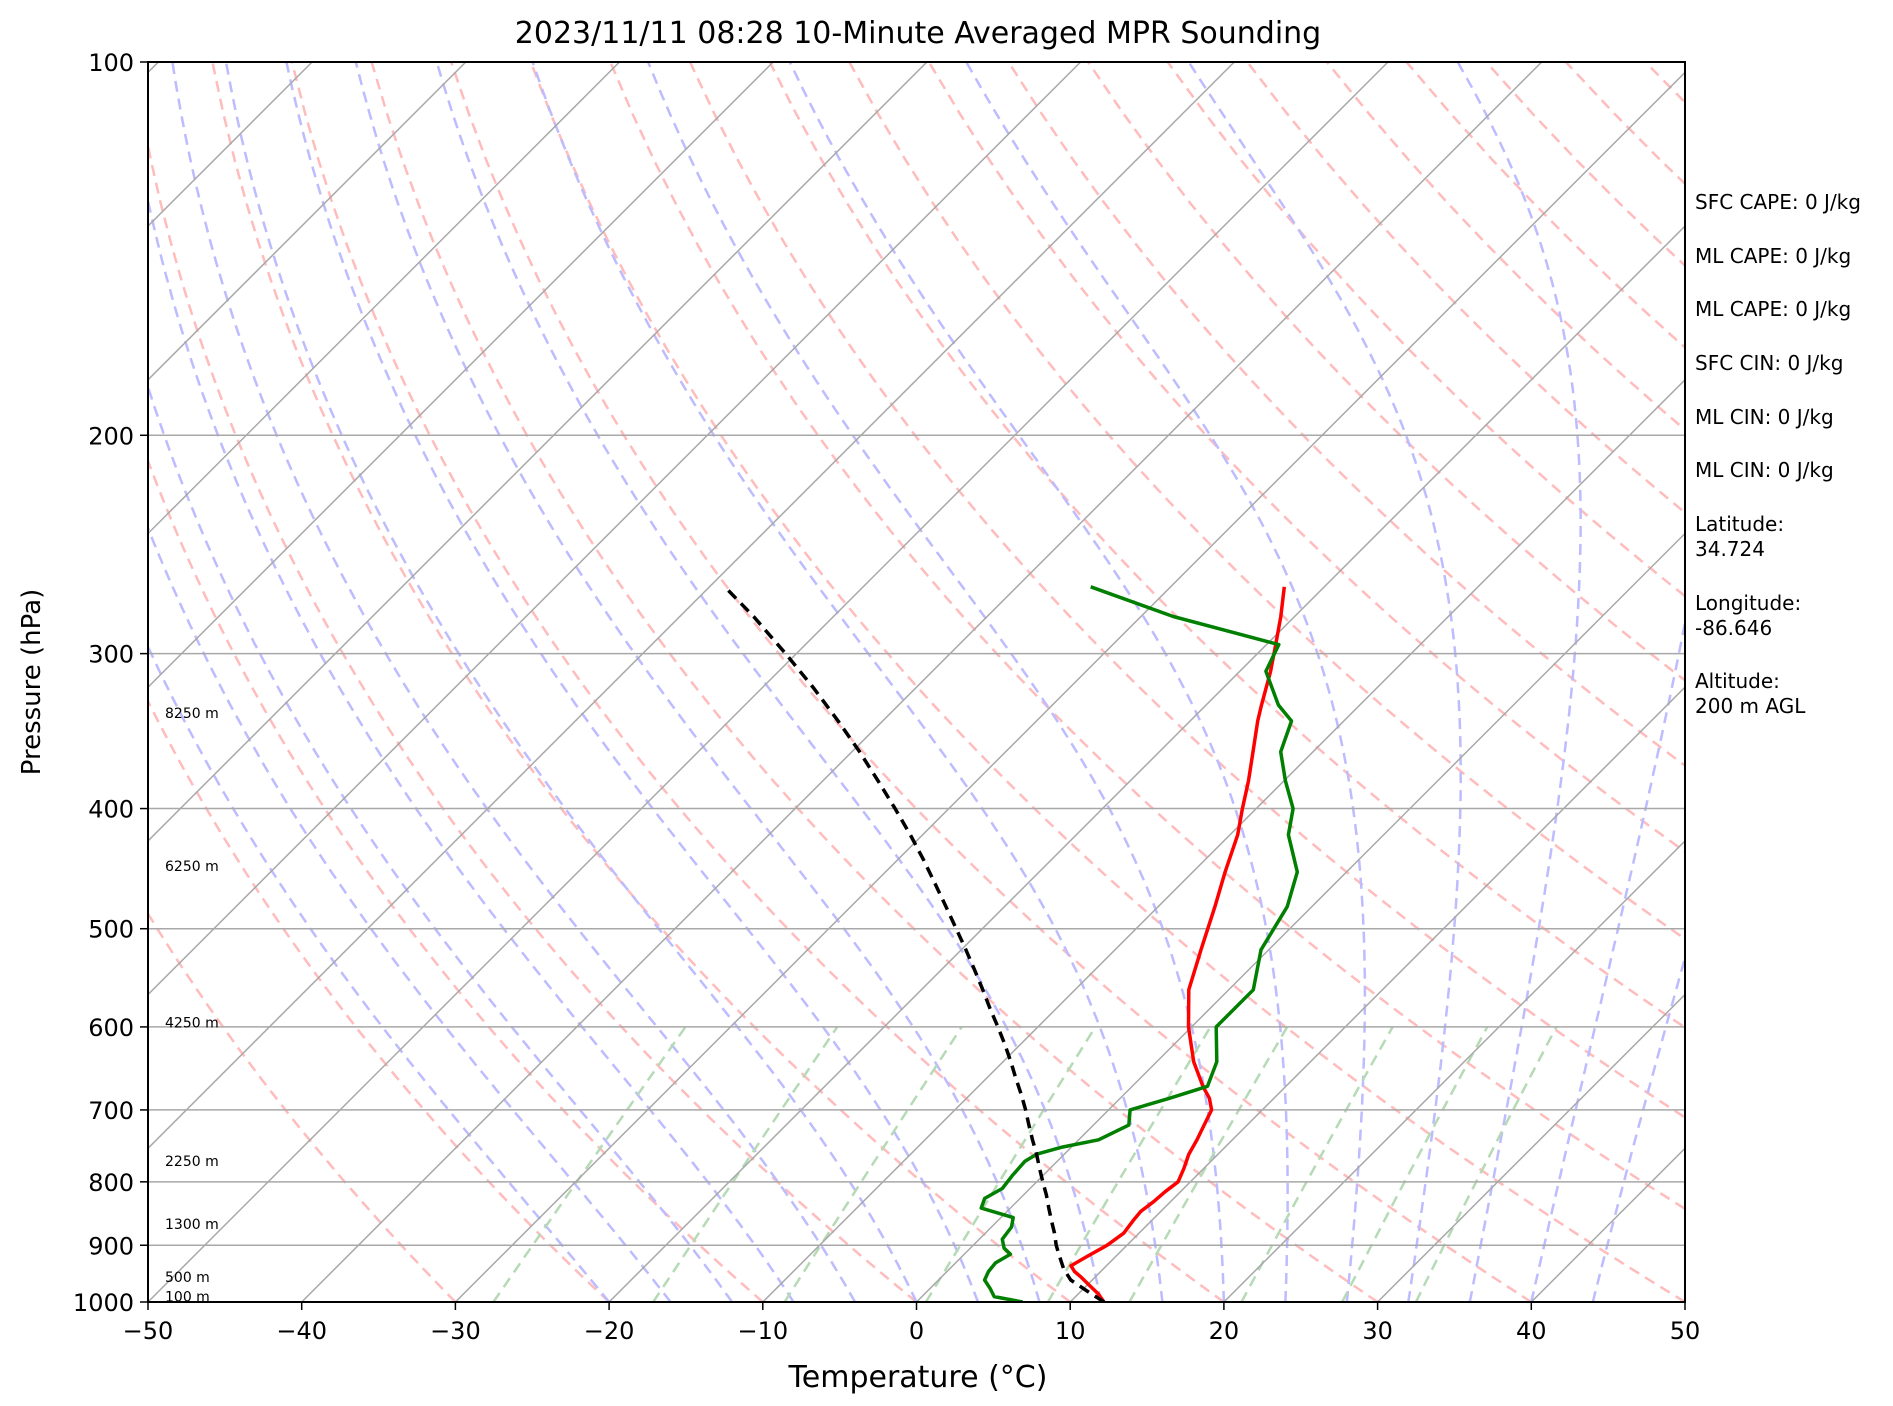  What do you see at coordinates (192, 1162) in the screenshot?
I see `height-label: 2250 m` at bounding box center [192, 1162].